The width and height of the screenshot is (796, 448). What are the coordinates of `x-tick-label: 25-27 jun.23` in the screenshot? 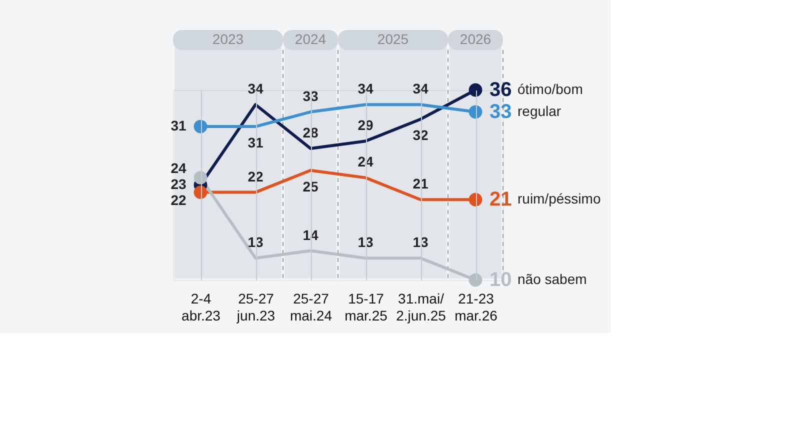 It's located at (256, 307).